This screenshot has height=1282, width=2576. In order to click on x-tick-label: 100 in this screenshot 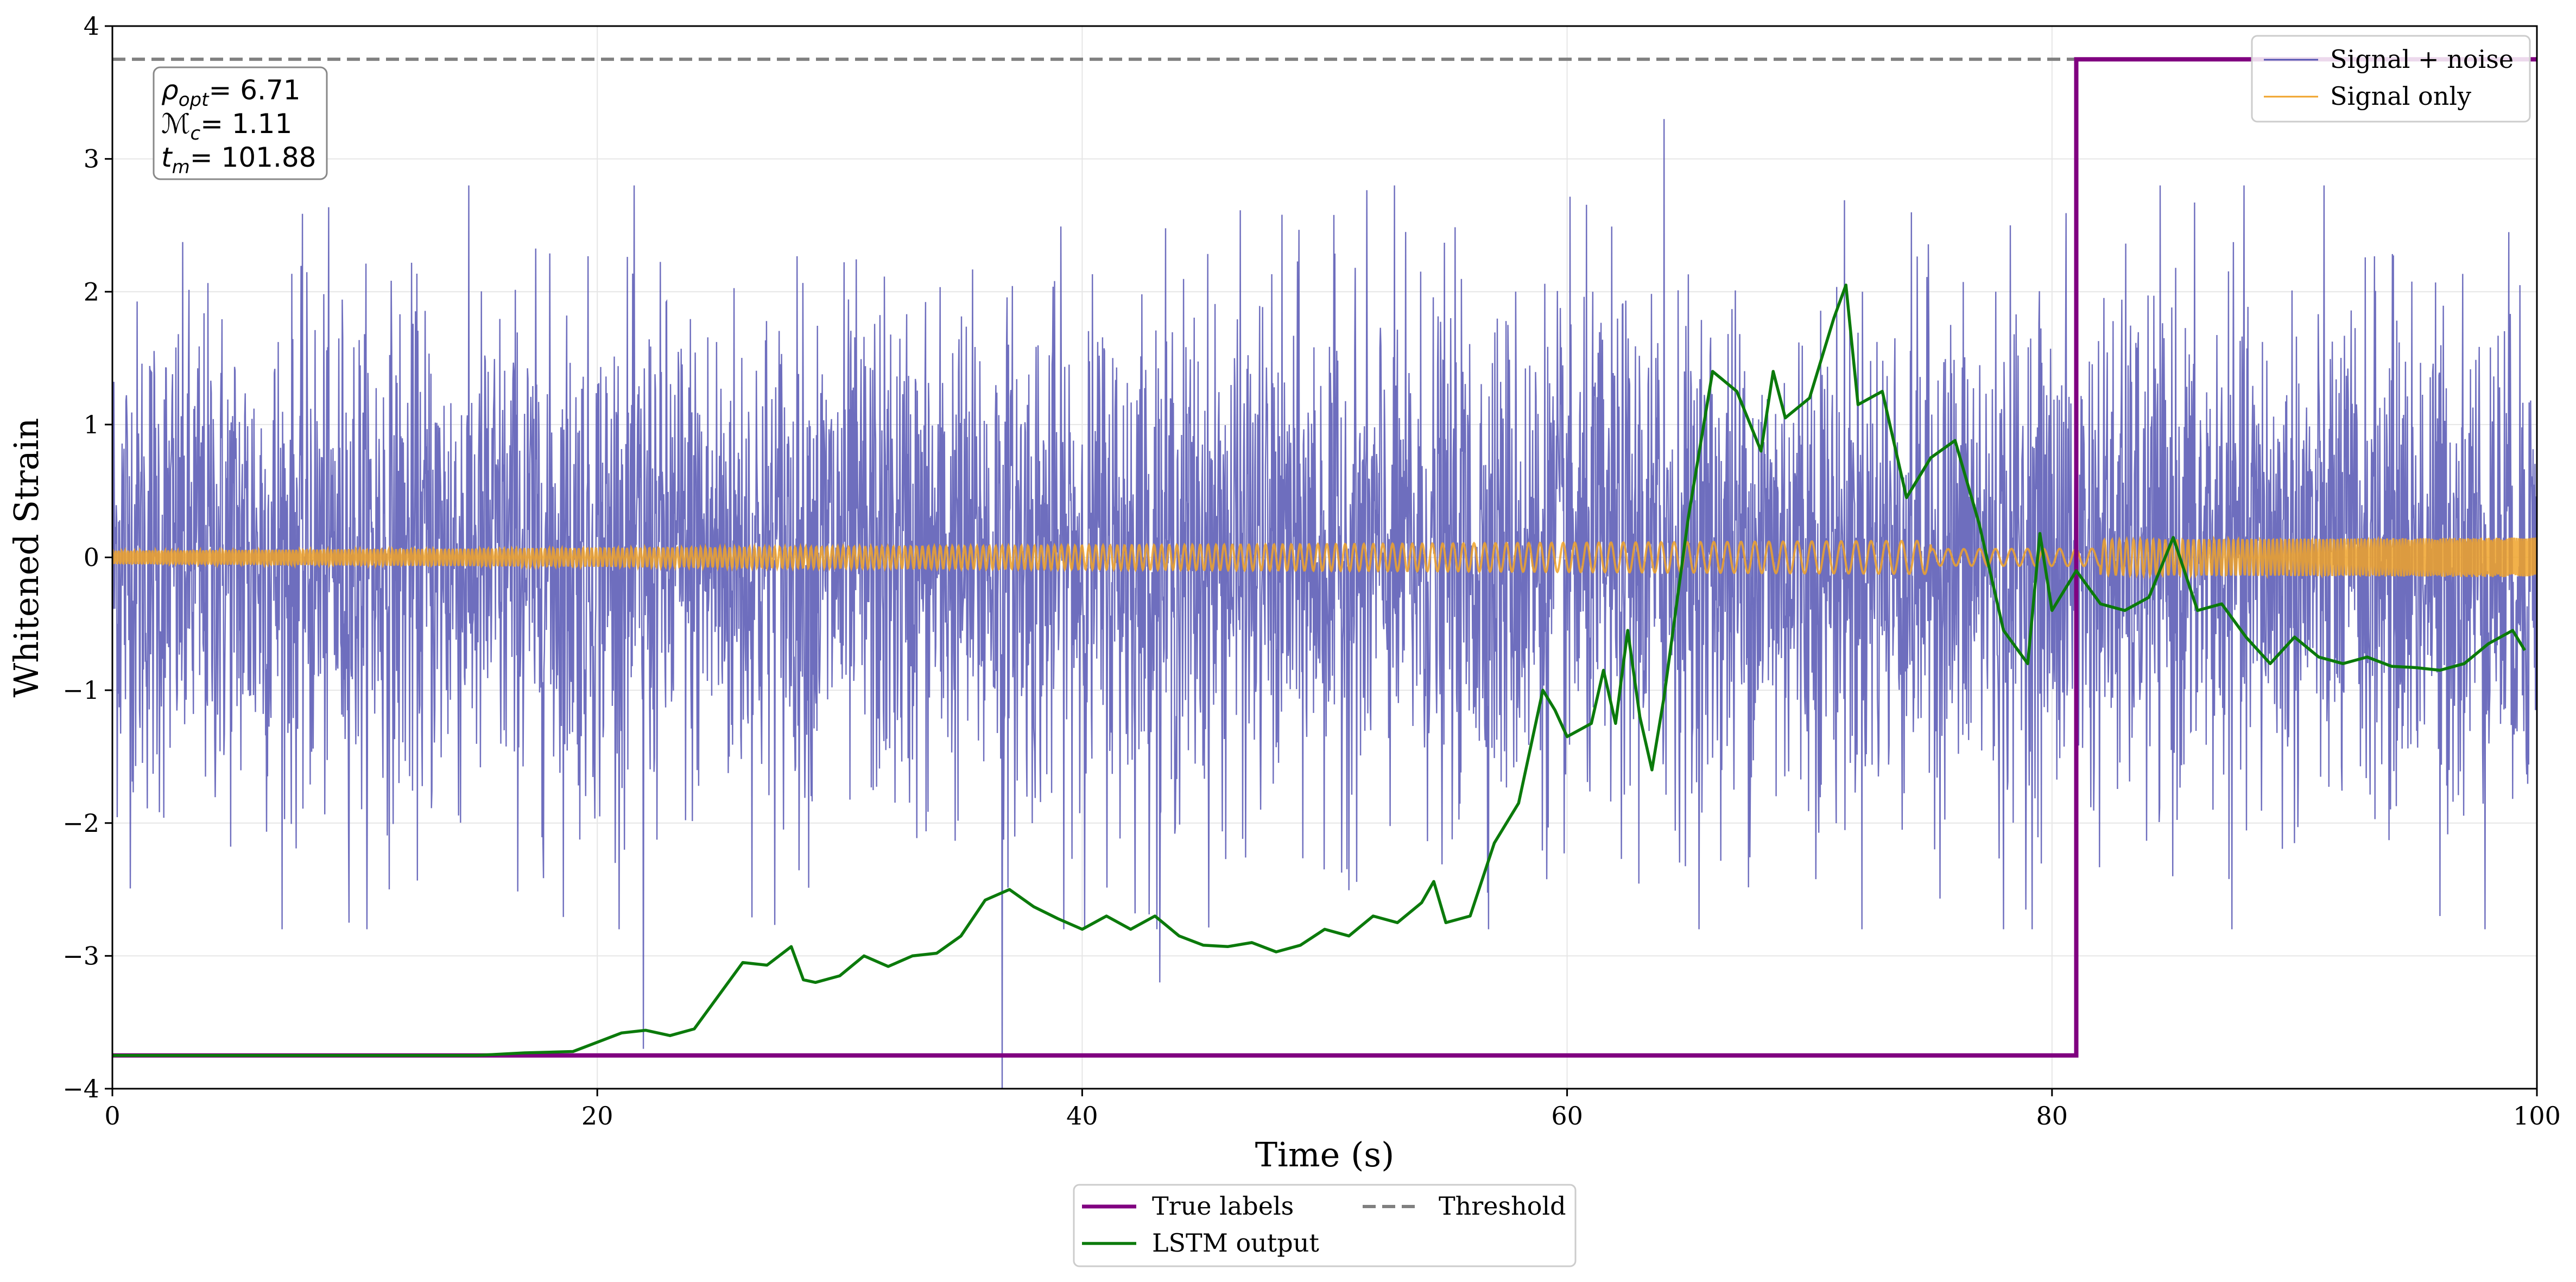, I will do `click(2537, 1116)`.